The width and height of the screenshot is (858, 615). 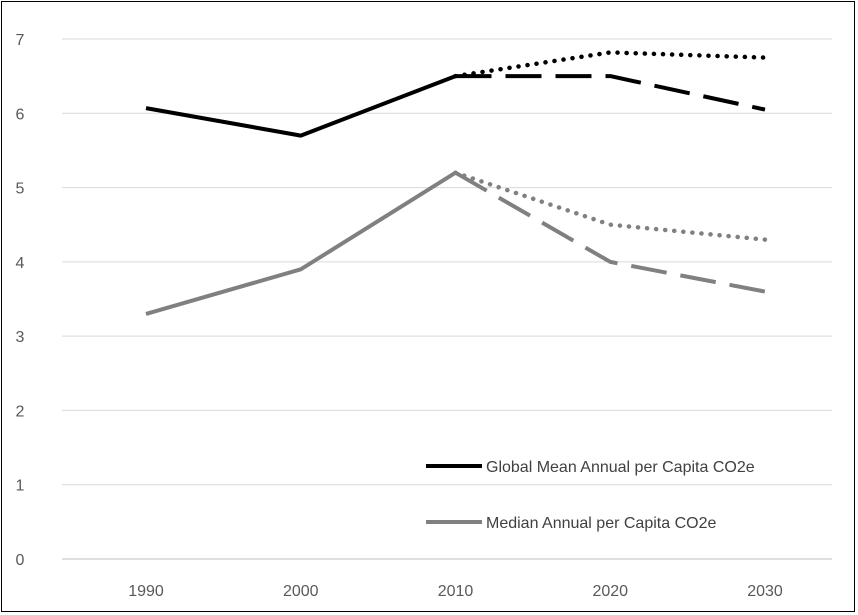 I want to click on x-axis-ticks: 1990 2000 2010 2020 2030, so click(x=455, y=591).